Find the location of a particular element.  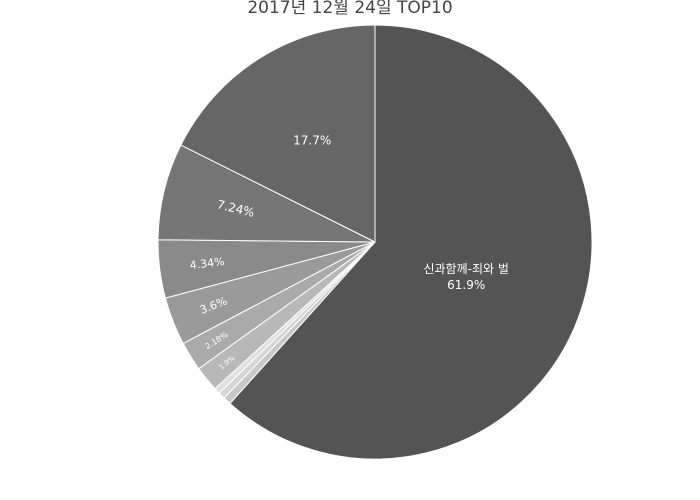

slice-label: 신과함께-죄와 벌 61.9% is located at coordinates (465, 277).